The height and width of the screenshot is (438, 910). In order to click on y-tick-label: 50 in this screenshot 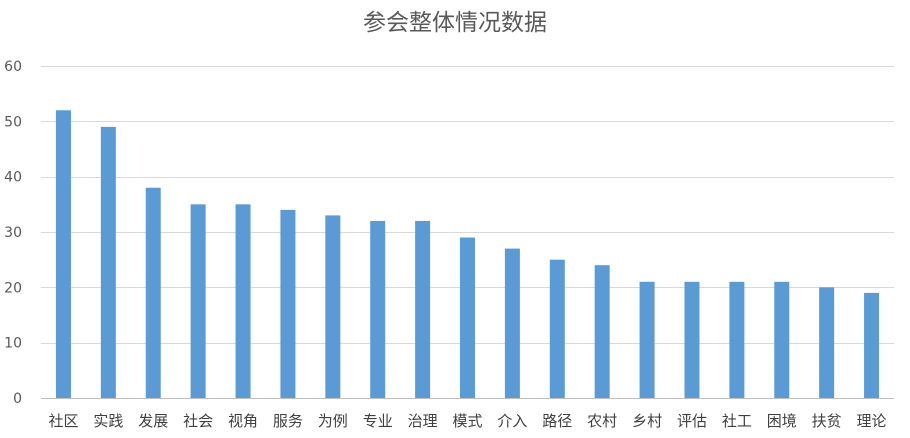, I will do `click(13, 122)`.